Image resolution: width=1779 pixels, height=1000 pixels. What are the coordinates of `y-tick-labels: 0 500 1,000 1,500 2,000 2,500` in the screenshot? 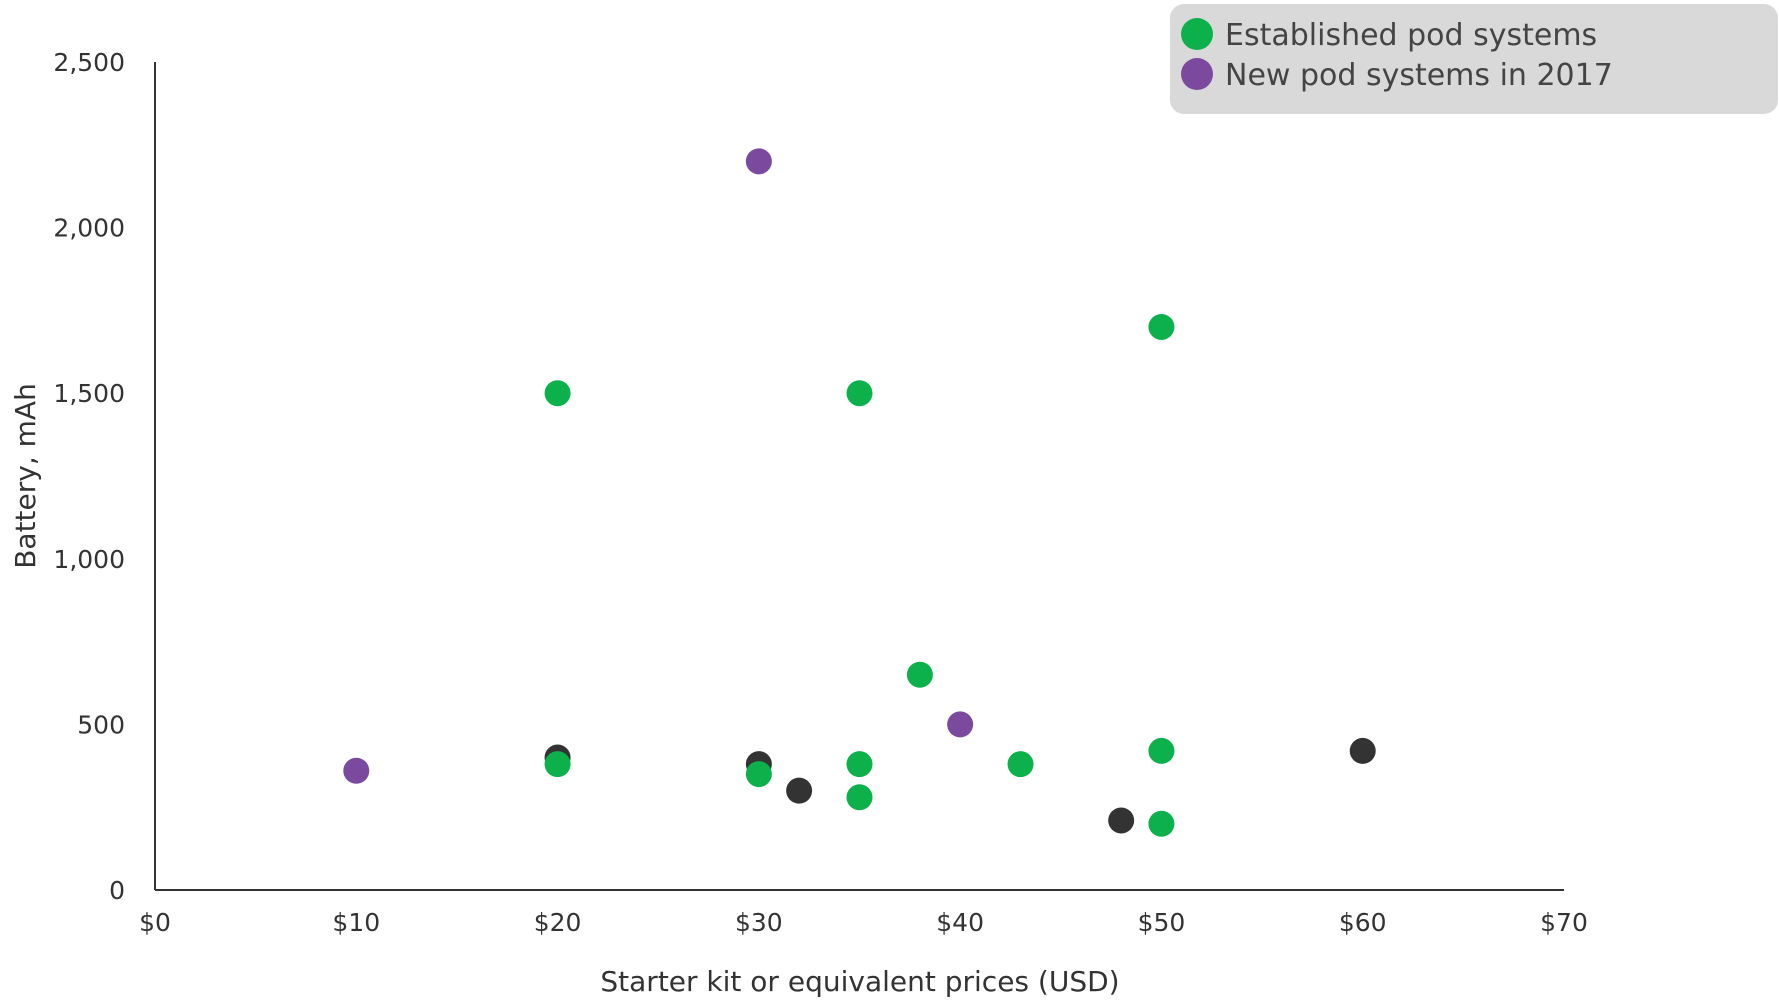 It's located at (89, 476).